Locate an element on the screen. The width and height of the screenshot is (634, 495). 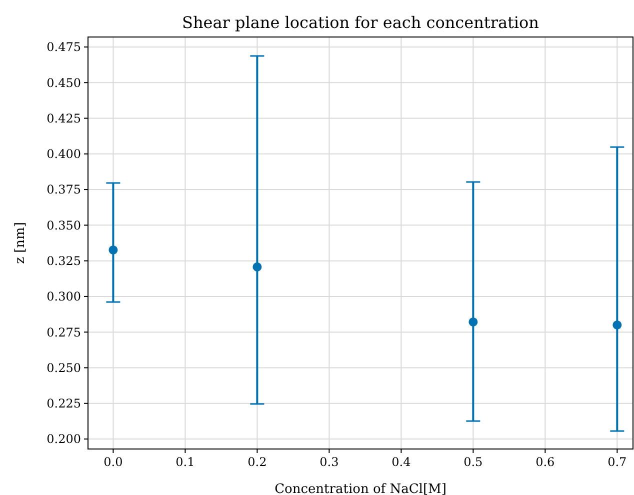
x-tick-label: 0.1 is located at coordinates (185, 462).